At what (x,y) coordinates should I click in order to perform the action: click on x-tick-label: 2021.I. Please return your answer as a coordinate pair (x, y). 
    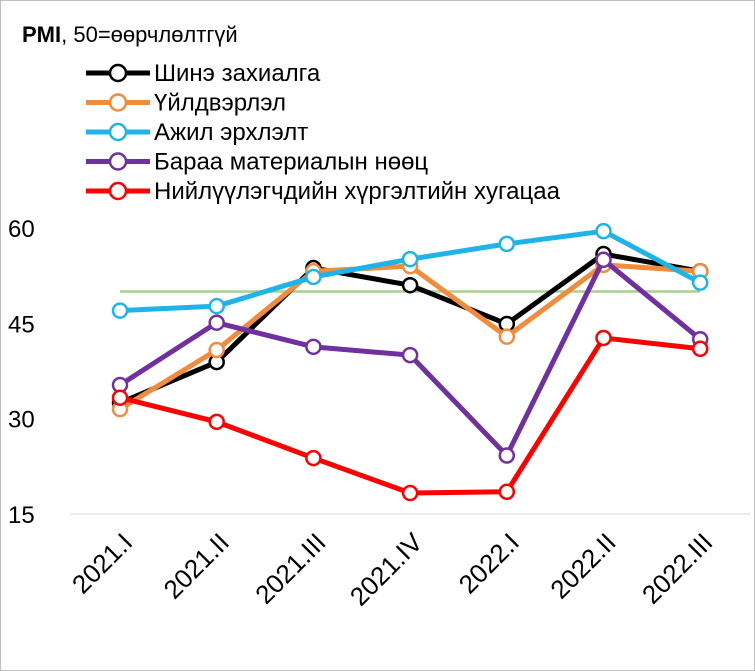
    Looking at the image, I should click on (102, 563).